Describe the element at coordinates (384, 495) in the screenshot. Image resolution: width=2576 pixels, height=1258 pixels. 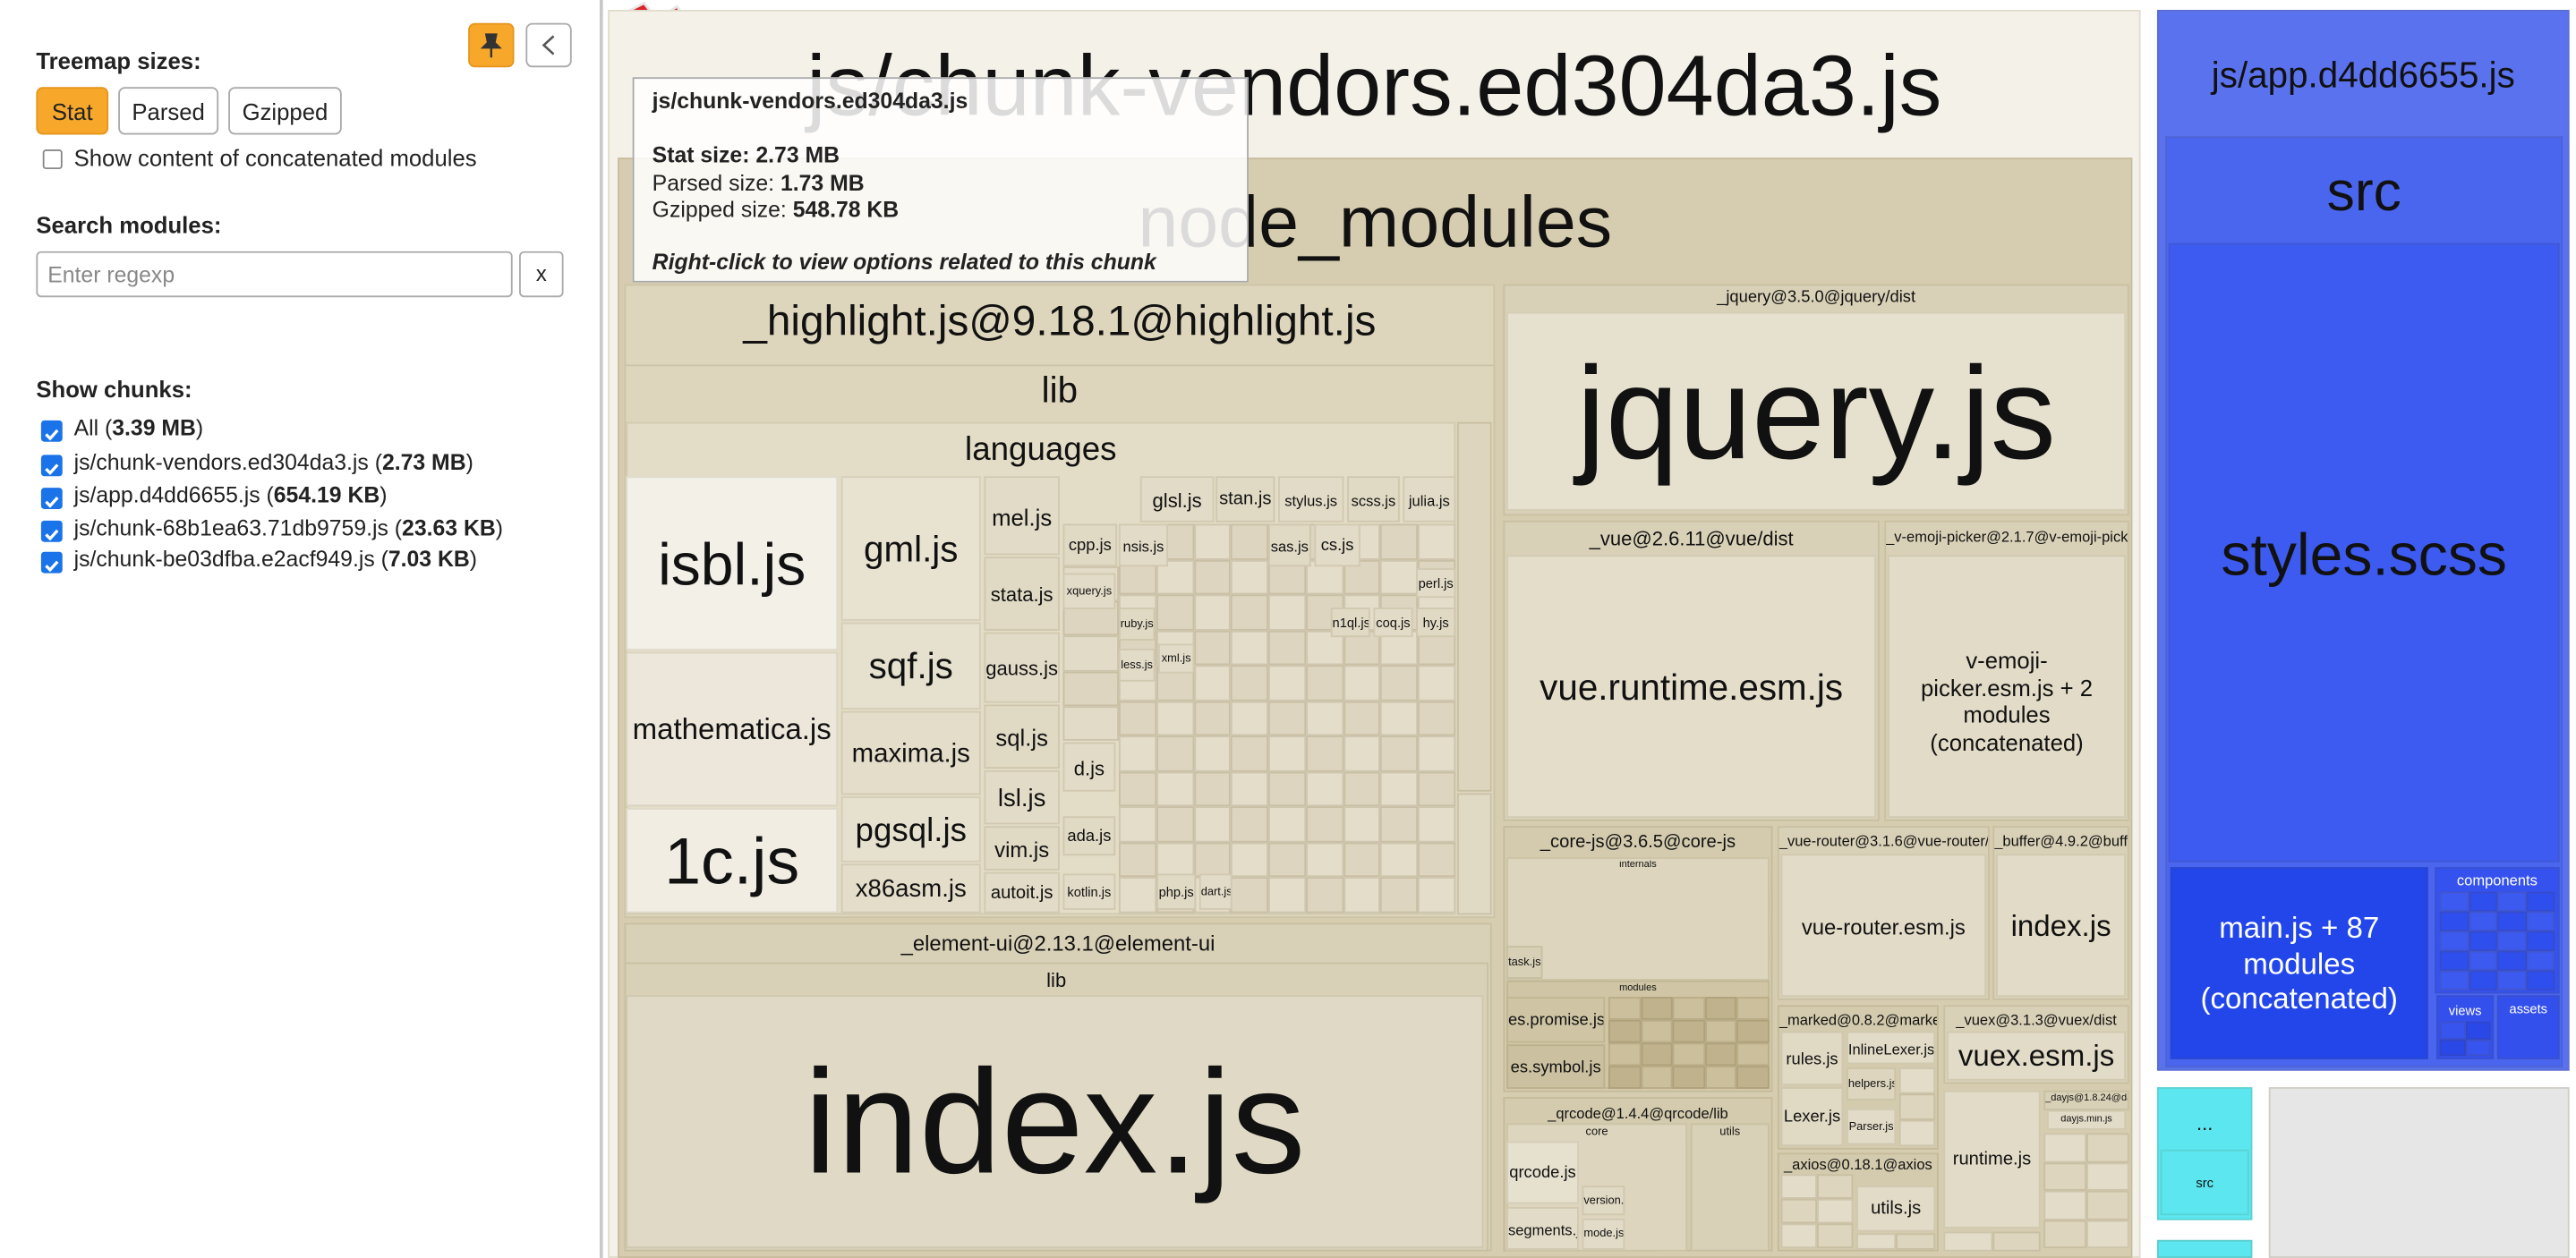
I see `chunk-close: )` at that location.